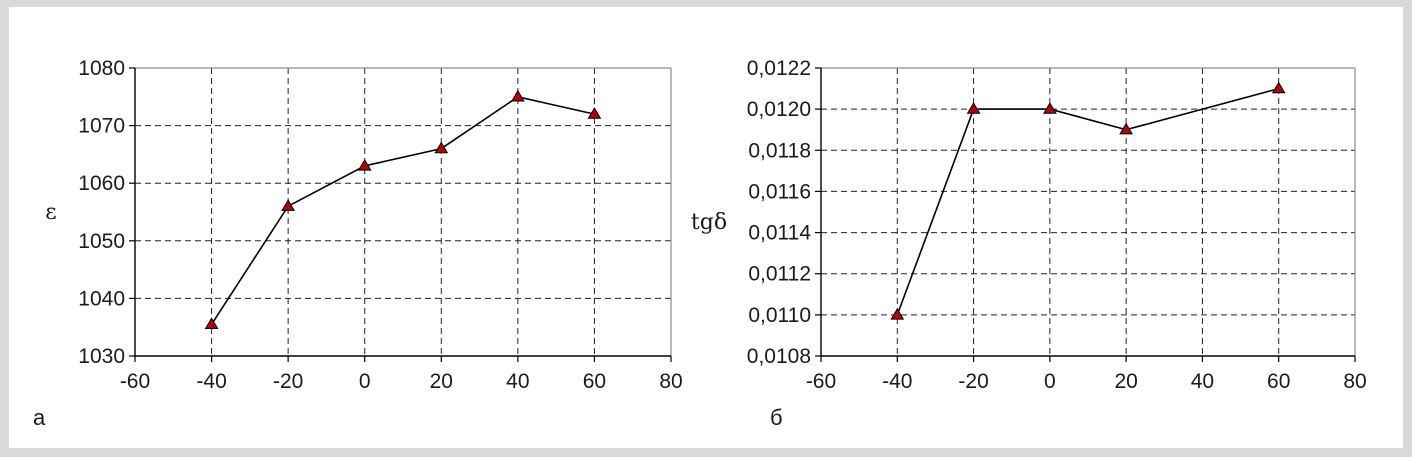 Image resolution: width=1412 pixels, height=457 pixels. What do you see at coordinates (779, 150) in the screenshot?
I see `y-tick-label: 0,0118` at bounding box center [779, 150].